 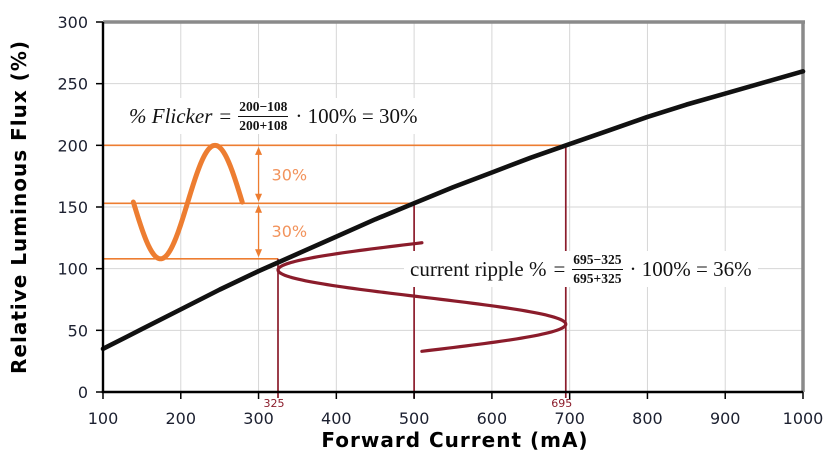 I want to click on x-tick-label: 600, so click(x=492, y=418).